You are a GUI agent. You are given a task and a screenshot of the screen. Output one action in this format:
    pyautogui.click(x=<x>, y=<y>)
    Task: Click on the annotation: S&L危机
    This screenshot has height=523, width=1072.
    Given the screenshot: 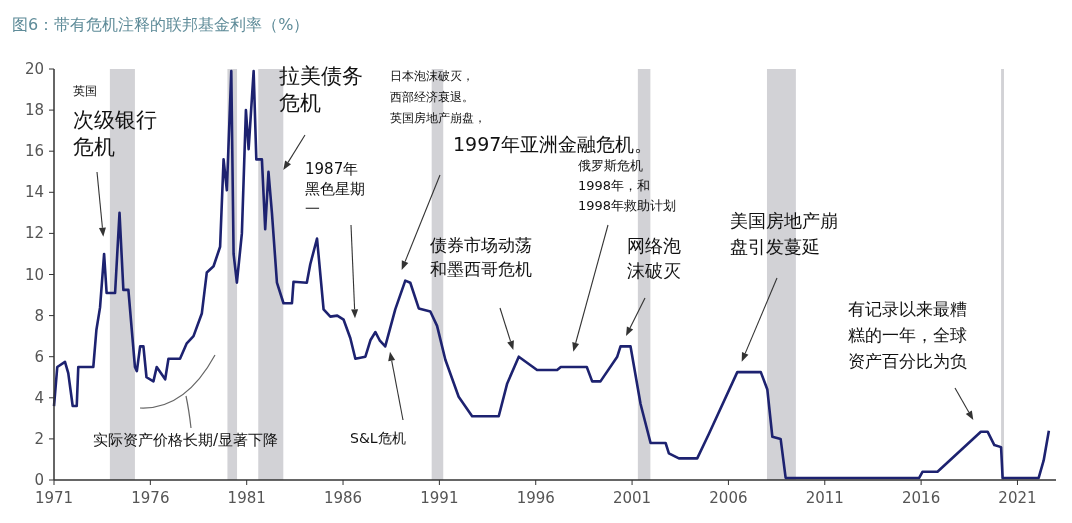 What is the action you would take?
    pyautogui.click(x=378, y=438)
    